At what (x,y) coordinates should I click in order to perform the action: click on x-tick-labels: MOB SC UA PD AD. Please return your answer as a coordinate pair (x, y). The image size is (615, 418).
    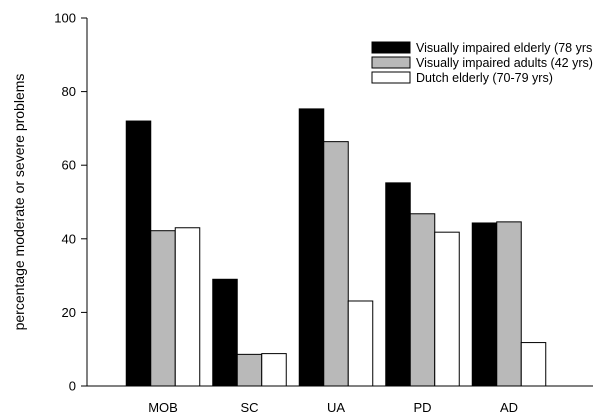
    Looking at the image, I should click on (333, 407).